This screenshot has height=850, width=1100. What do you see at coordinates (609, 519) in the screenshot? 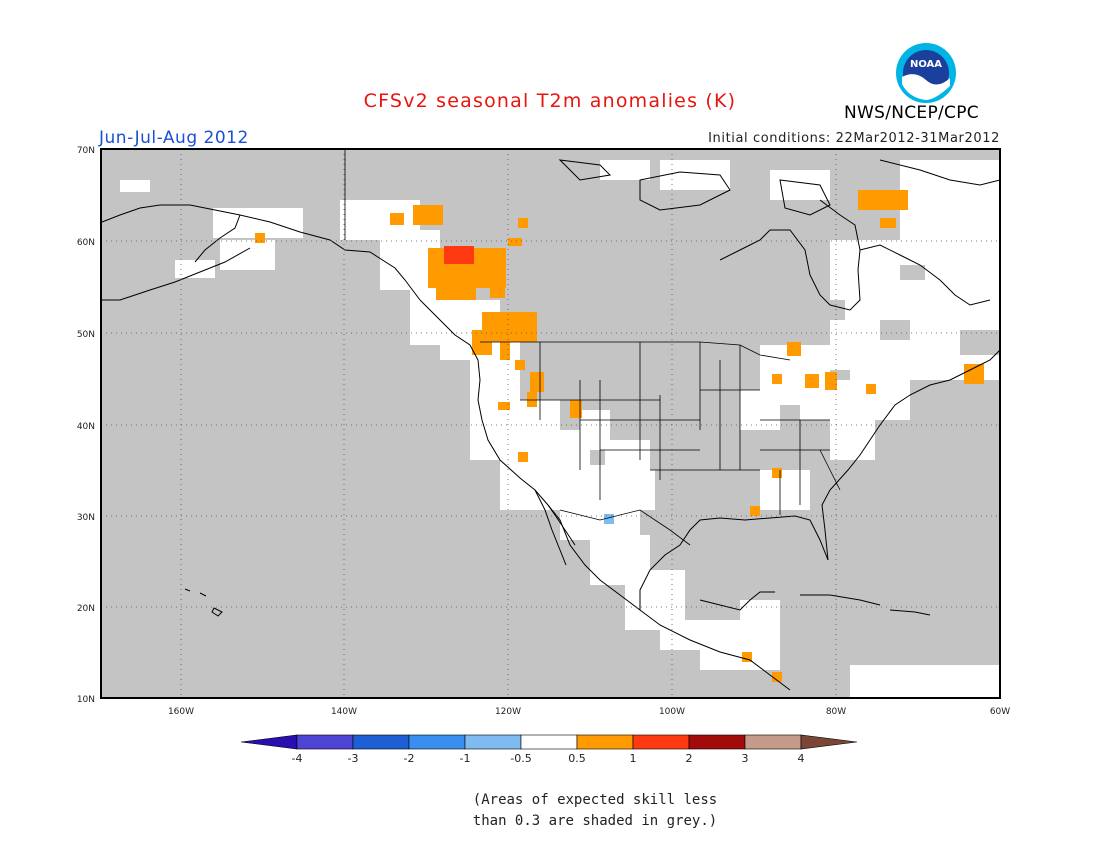
I see `anomaly-cells-neg0p5-neg1` at bounding box center [609, 519].